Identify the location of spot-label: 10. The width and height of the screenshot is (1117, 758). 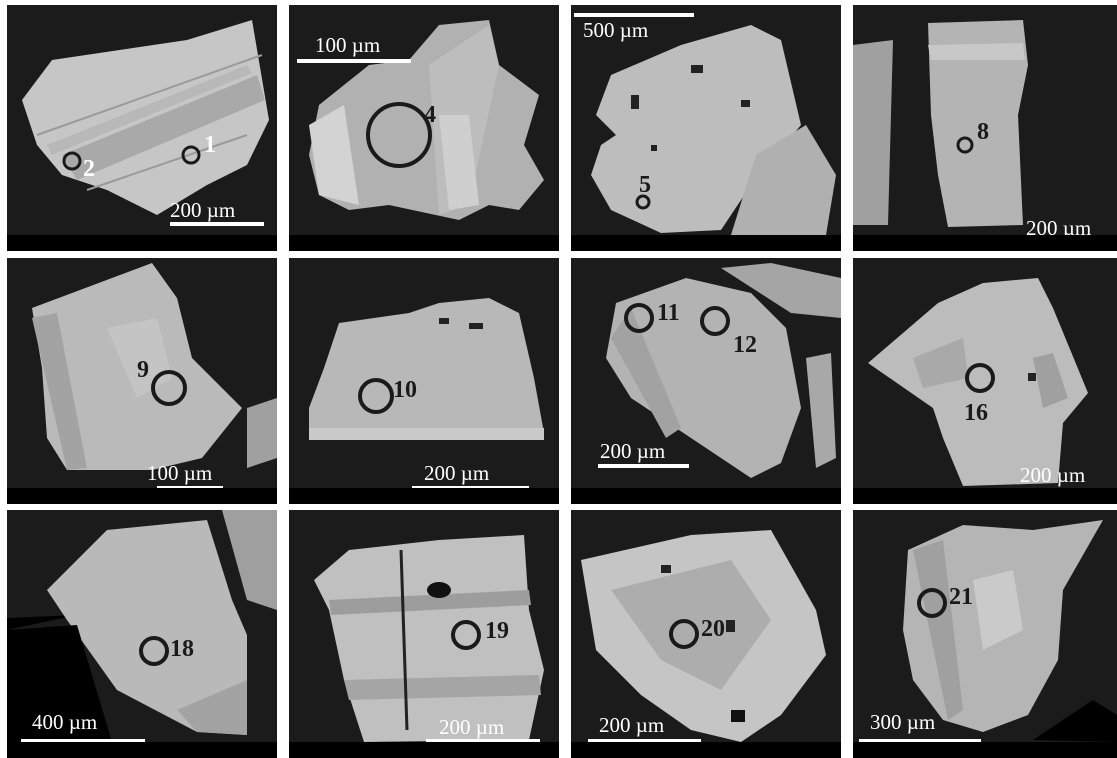
(405, 390).